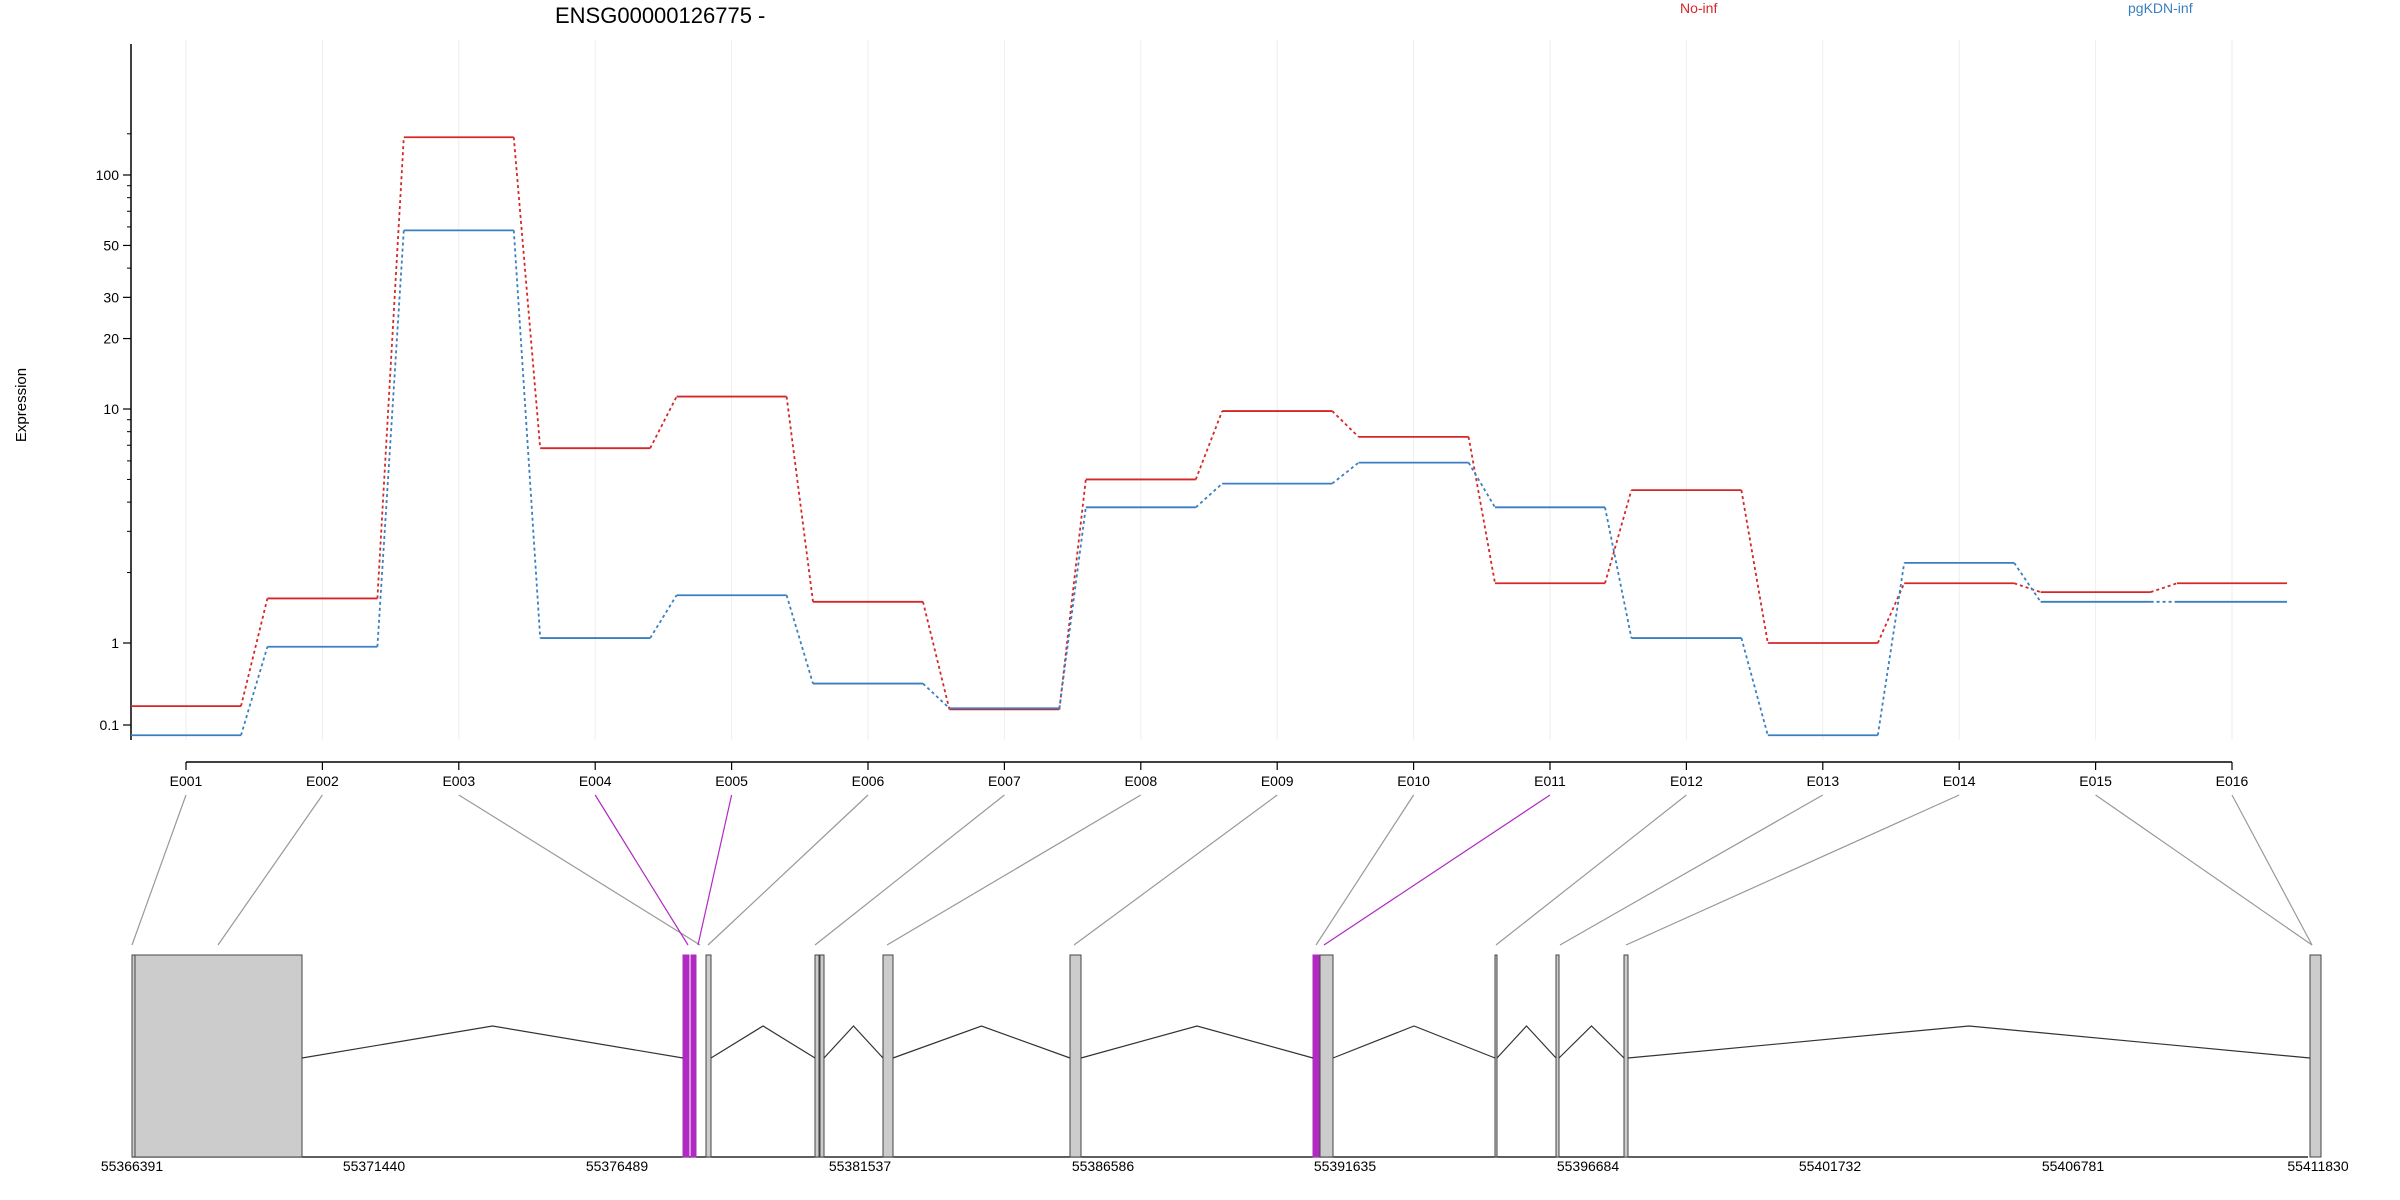  I want to click on x-tick-label: E005, so click(731, 781).